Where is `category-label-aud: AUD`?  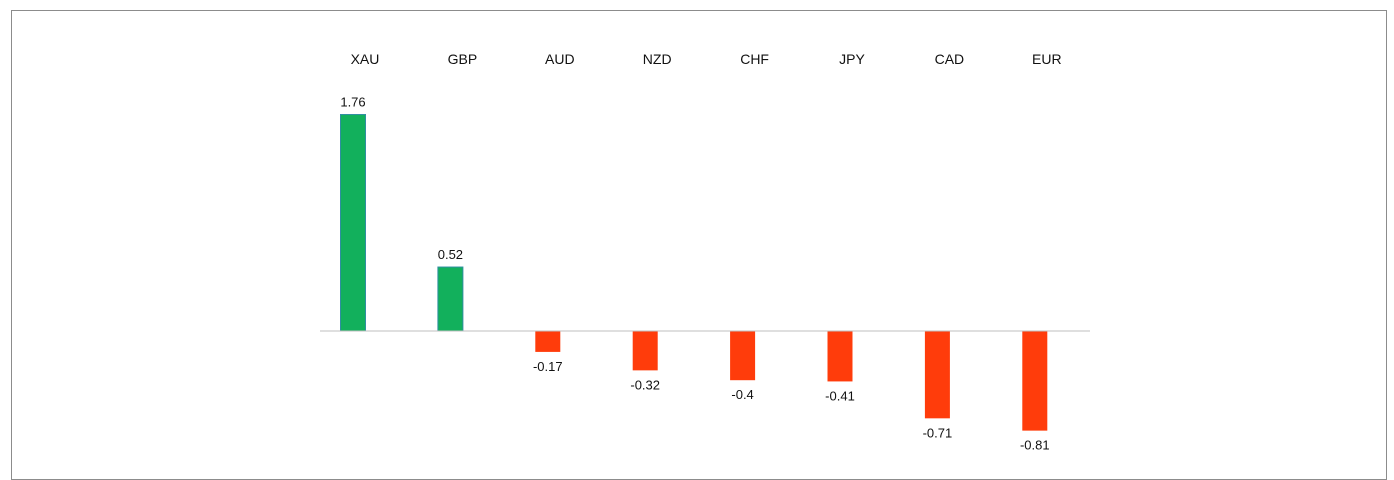 category-label-aud: AUD is located at coordinates (560, 59).